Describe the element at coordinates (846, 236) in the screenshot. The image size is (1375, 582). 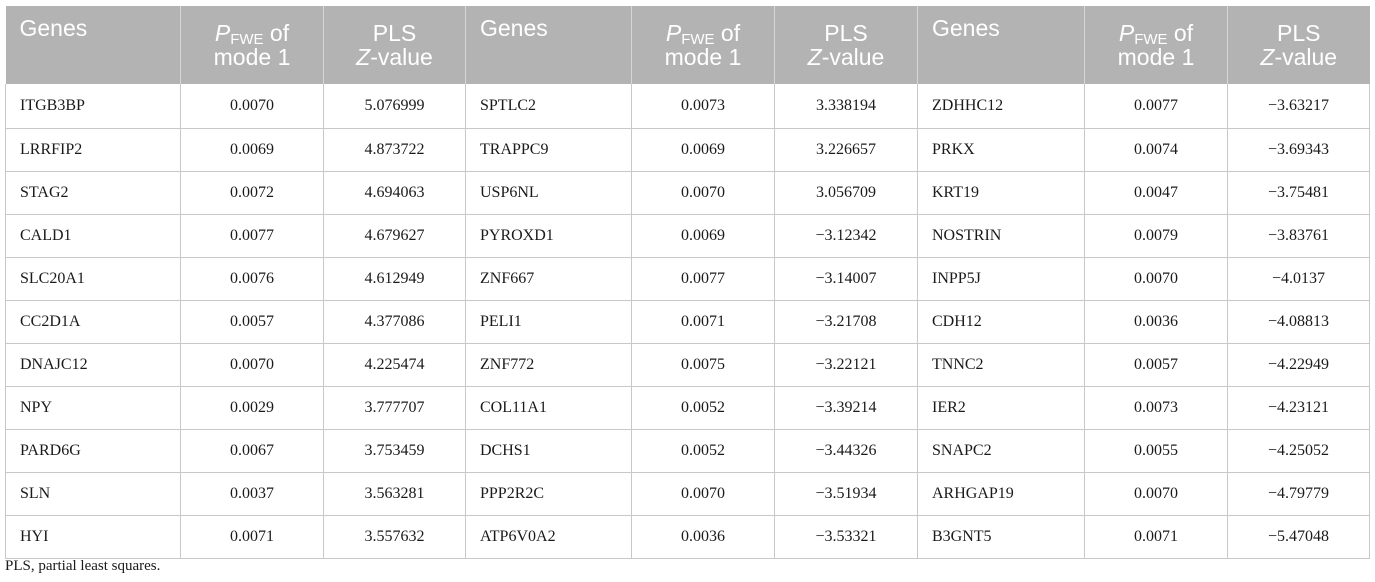
I see `z-value-cell: −3.12342` at that location.